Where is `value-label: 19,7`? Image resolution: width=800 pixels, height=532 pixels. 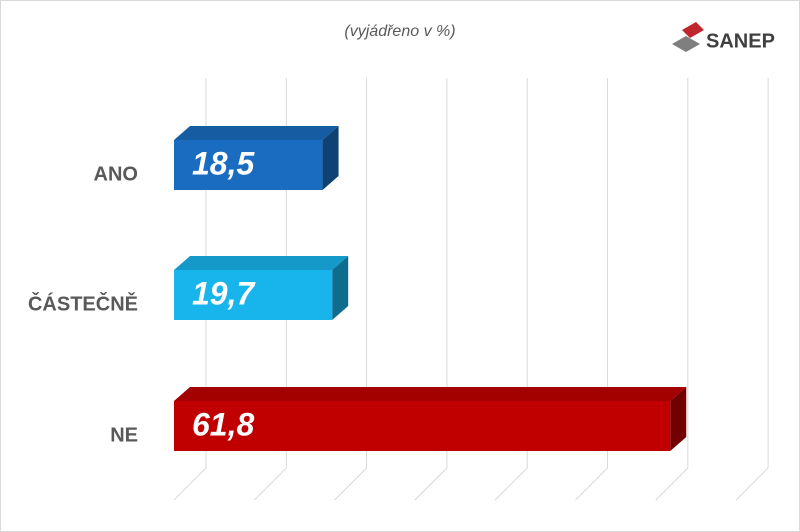
value-label: 19,7 is located at coordinates (224, 293).